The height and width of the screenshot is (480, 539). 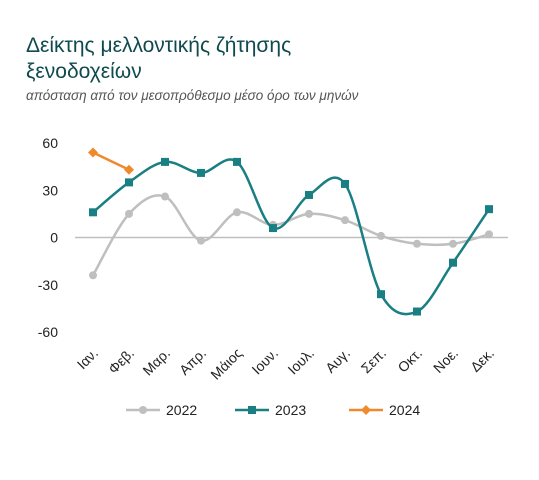 What do you see at coordinates (158, 45) in the screenshot?
I see `title-line: Δείκτης μελλοντικής ζήτησης` at bounding box center [158, 45].